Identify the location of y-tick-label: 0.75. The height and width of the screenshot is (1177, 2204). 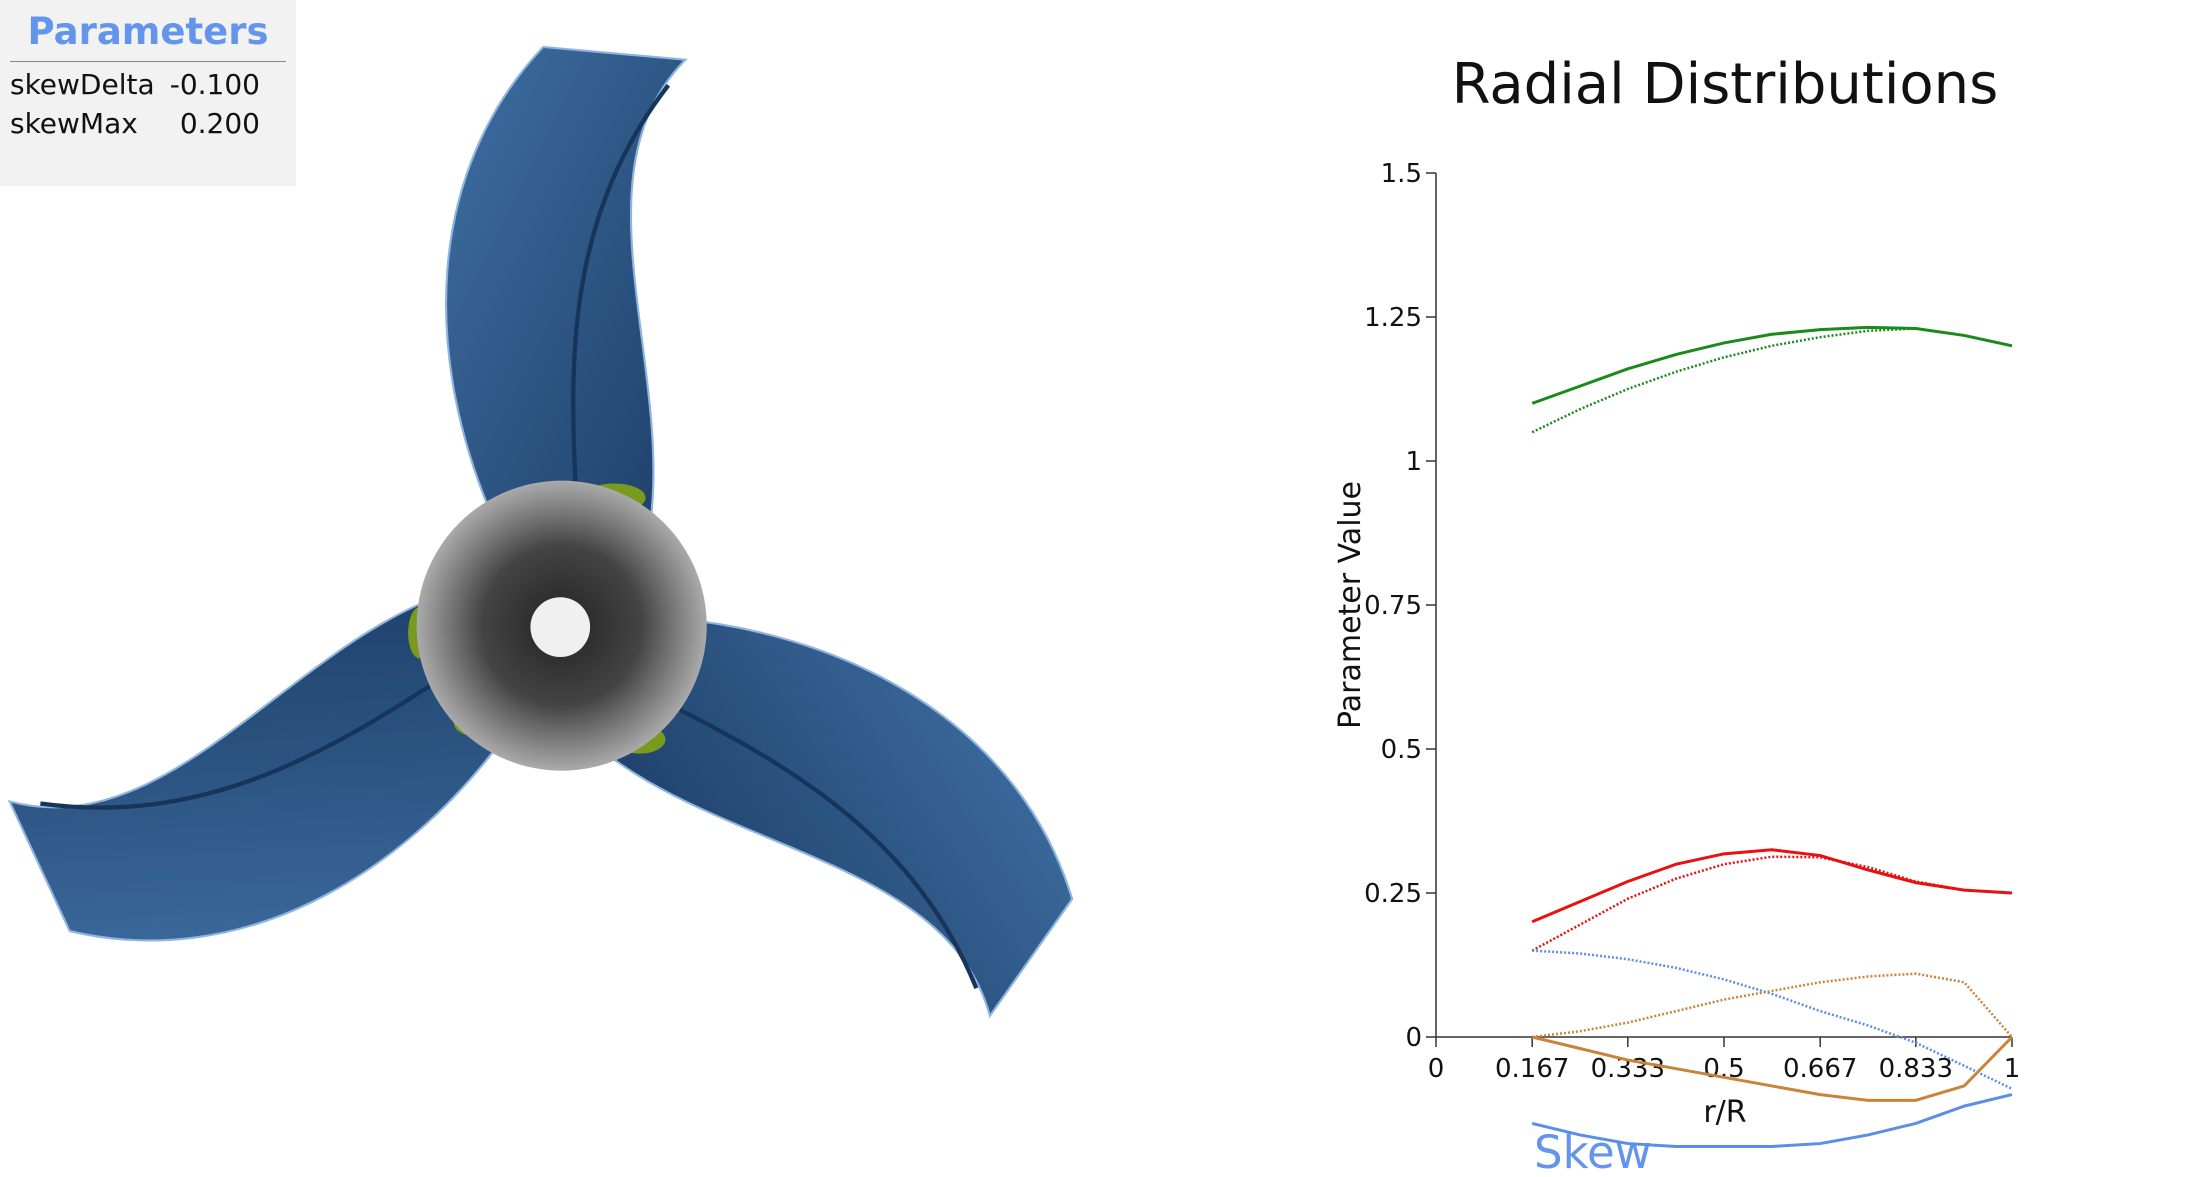
(1393, 606).